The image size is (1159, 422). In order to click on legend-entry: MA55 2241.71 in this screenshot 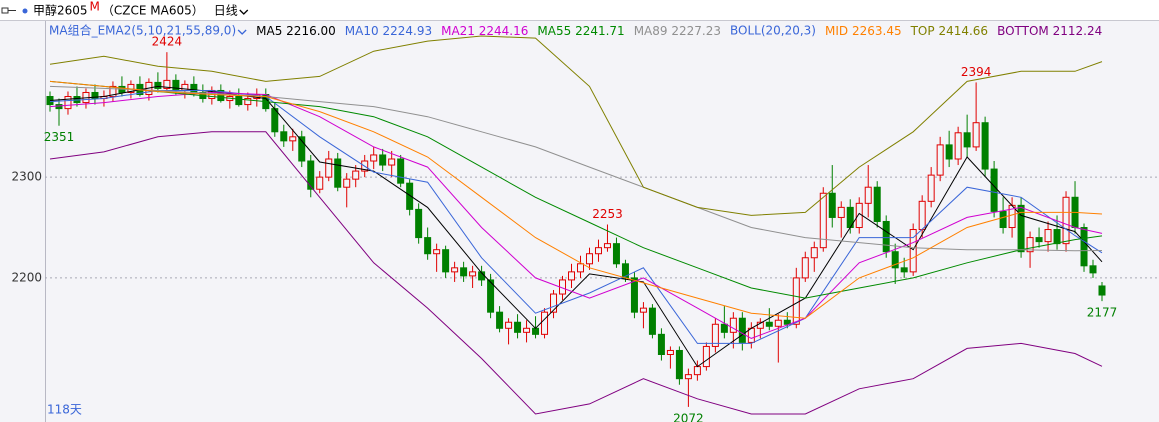, I will do `click(580, 31)`.